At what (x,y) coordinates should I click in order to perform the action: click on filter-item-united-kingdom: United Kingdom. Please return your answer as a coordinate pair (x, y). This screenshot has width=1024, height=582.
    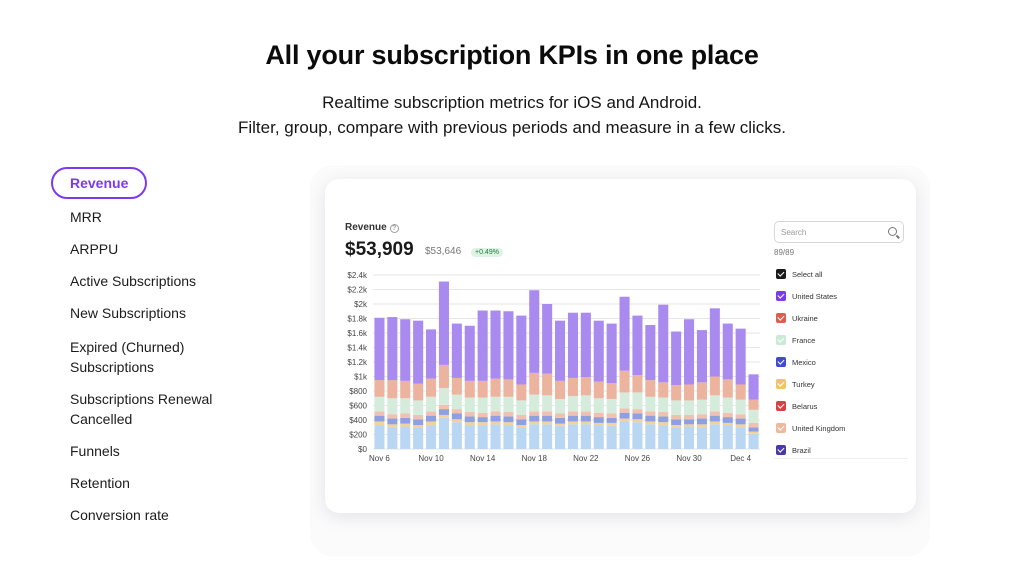
    Looking at the image, I should click on (842, 428).